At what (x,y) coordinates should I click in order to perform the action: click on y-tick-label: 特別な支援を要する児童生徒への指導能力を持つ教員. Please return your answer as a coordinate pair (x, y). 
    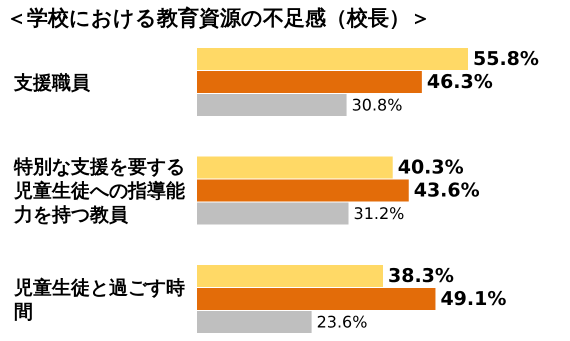
    Looking at the image, I should click on (100, 191).